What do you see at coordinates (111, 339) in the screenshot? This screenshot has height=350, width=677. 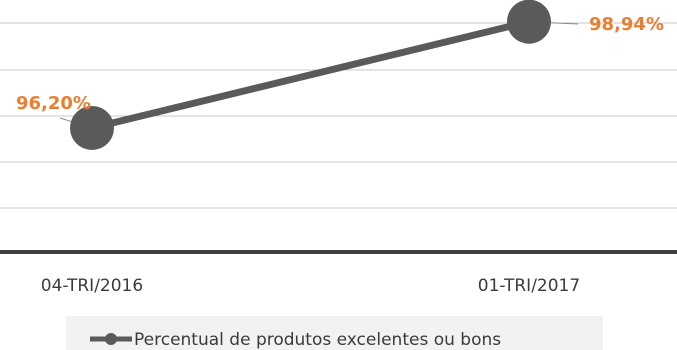 I see `legend-marker-icon` at bounding box center [111, 339].